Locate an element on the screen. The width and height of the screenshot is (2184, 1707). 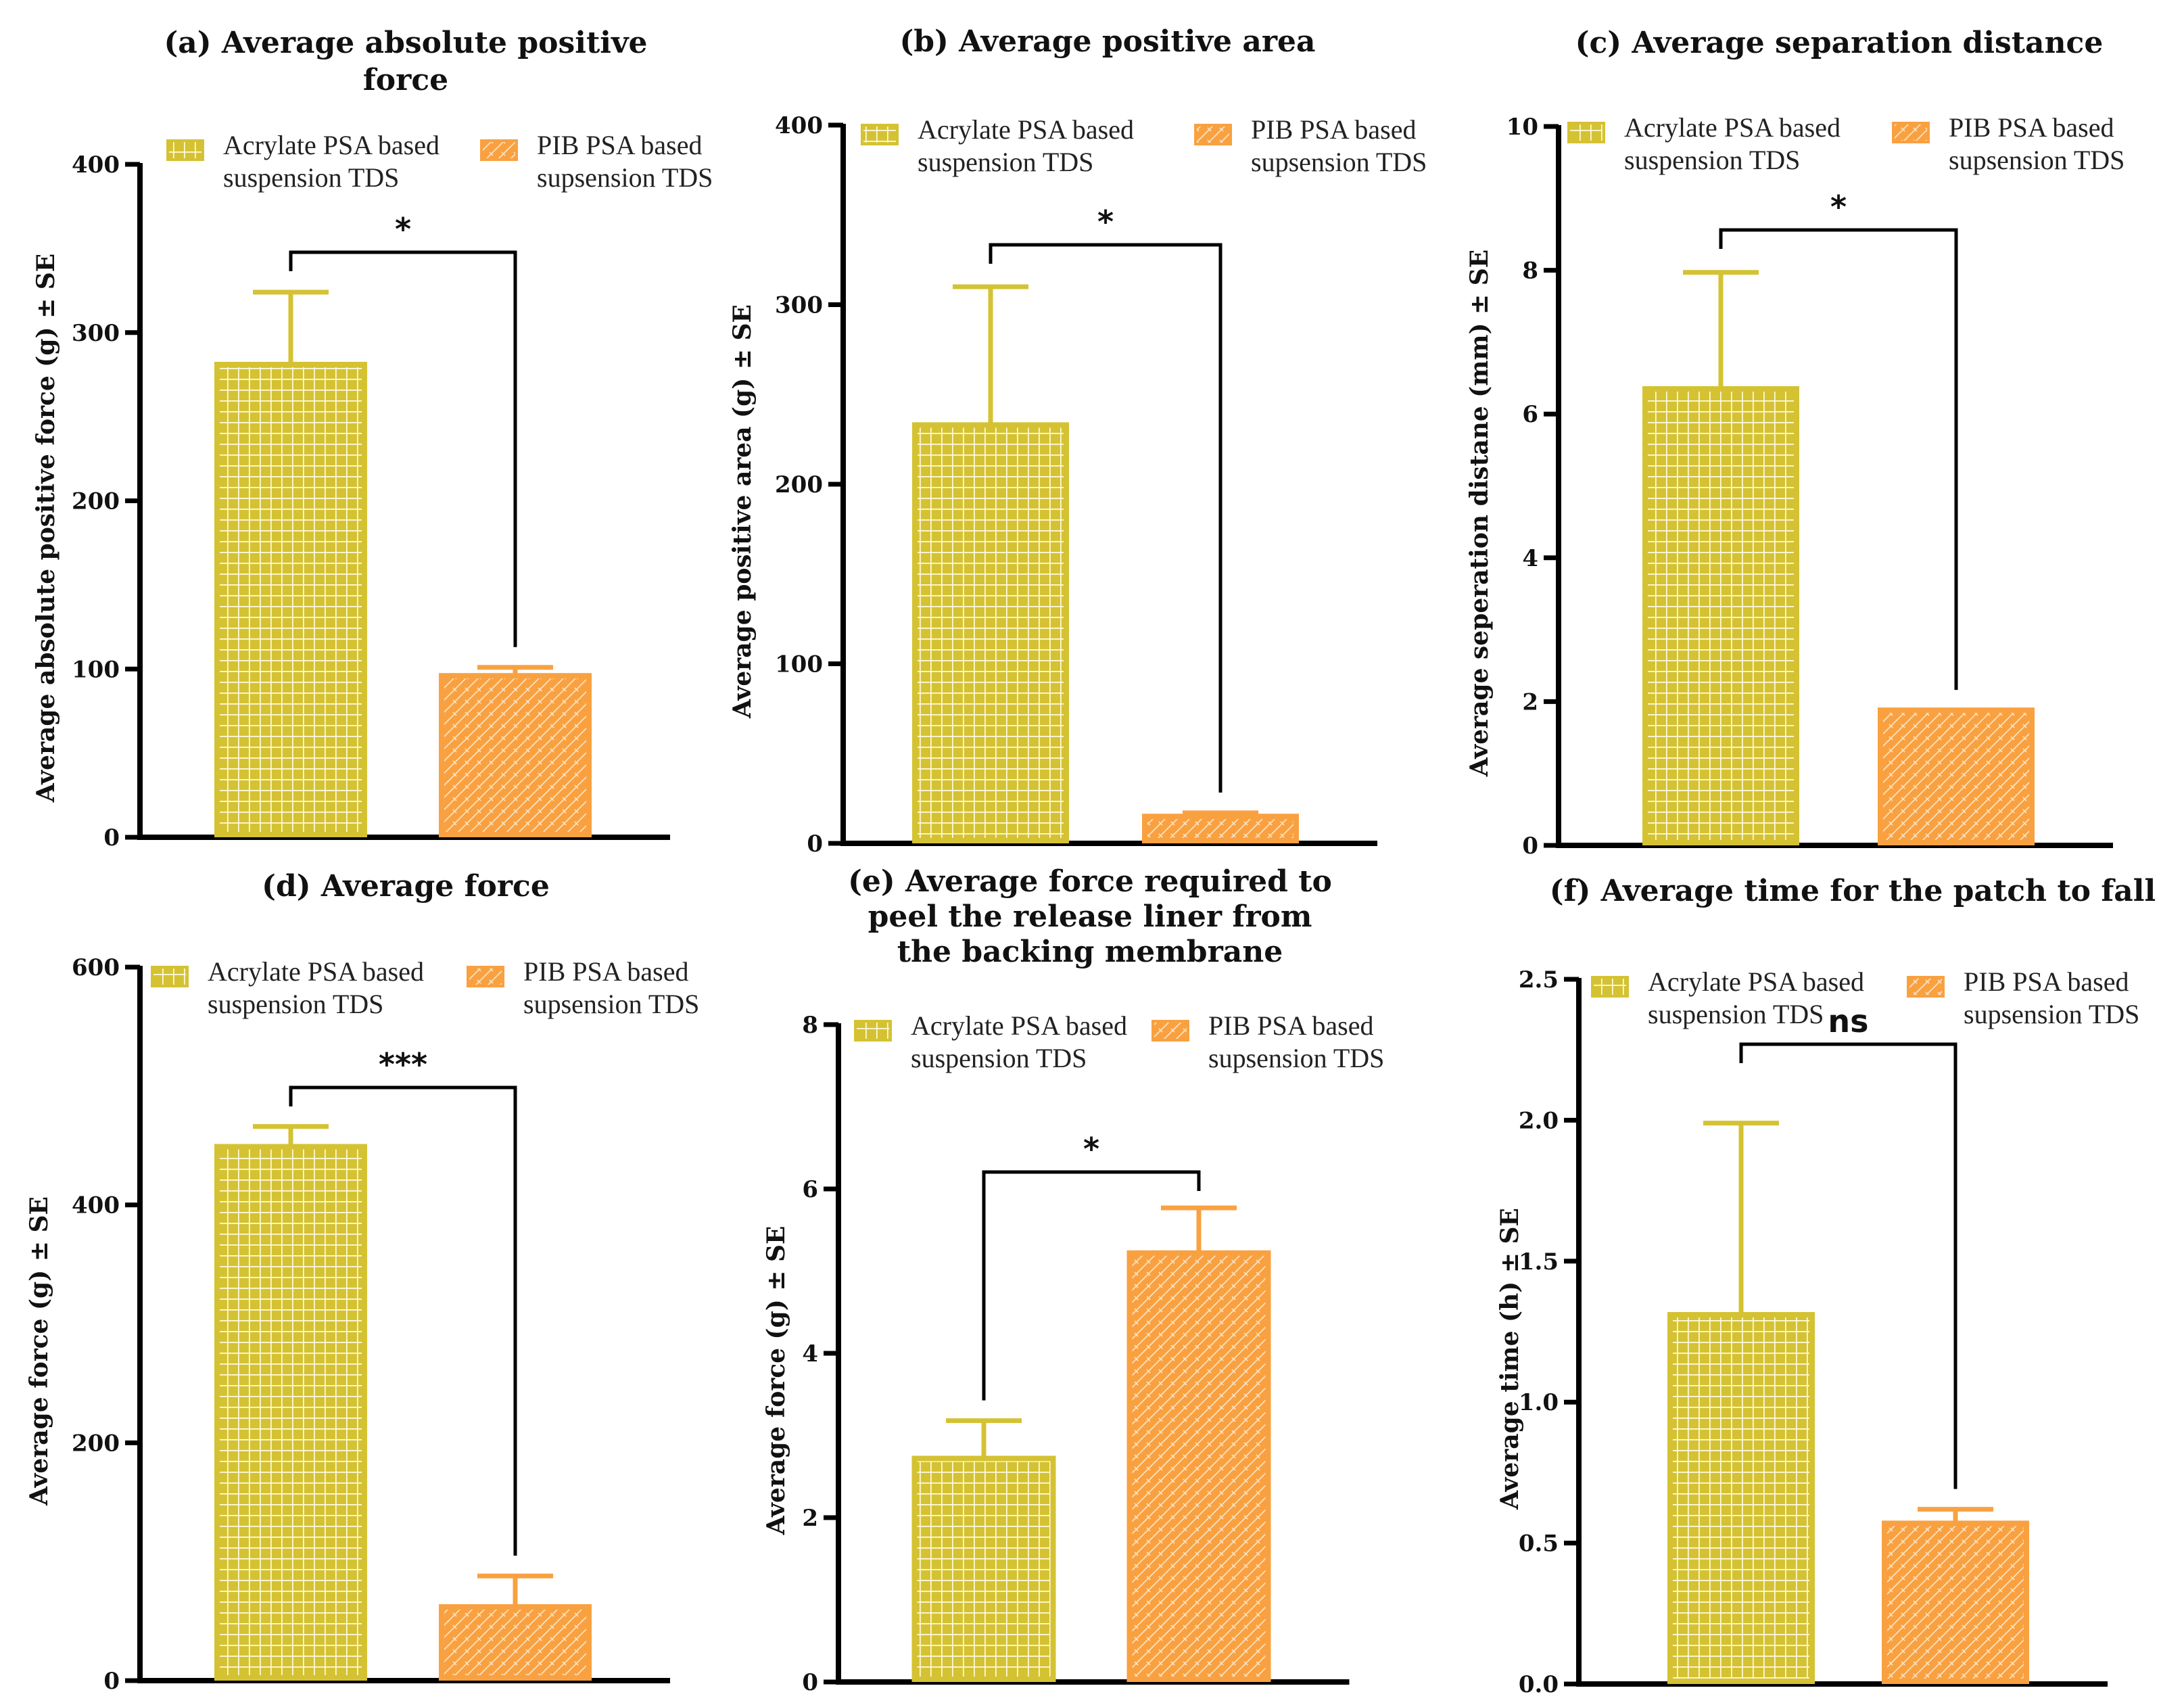
chart-title: (f) Average time for the patch to fall is located at coordinates (1853, 891).